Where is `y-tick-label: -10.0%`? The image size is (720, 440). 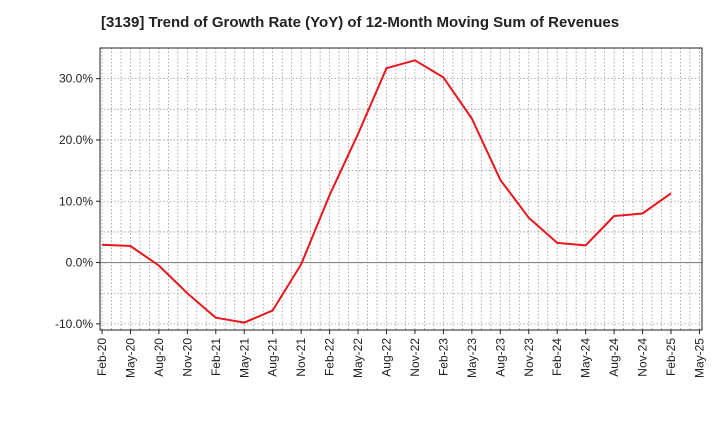 y-tick-label: -10.0% is located at coordinates (74, 324).